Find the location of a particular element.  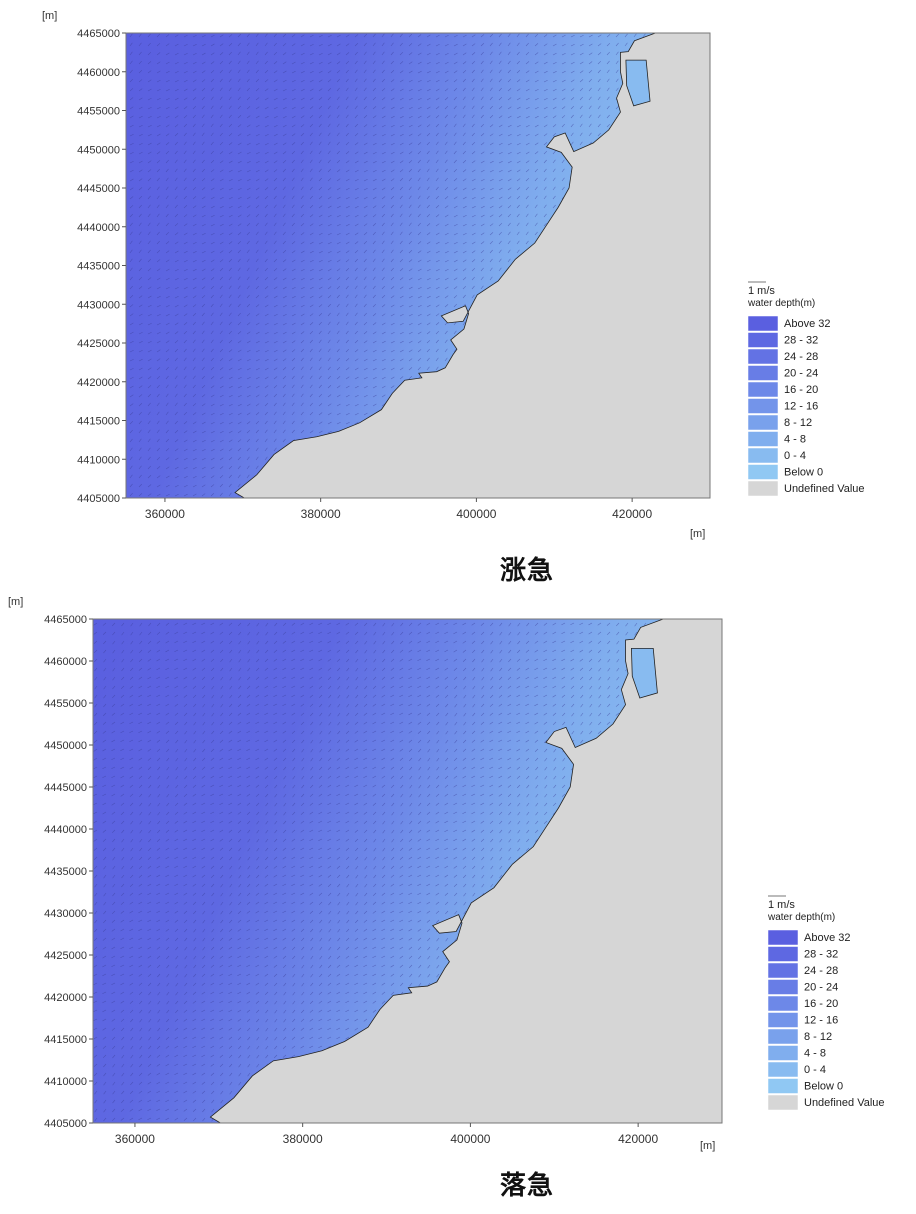

flood-tide-caption: 涨急 is located at coordinates (527, 571).